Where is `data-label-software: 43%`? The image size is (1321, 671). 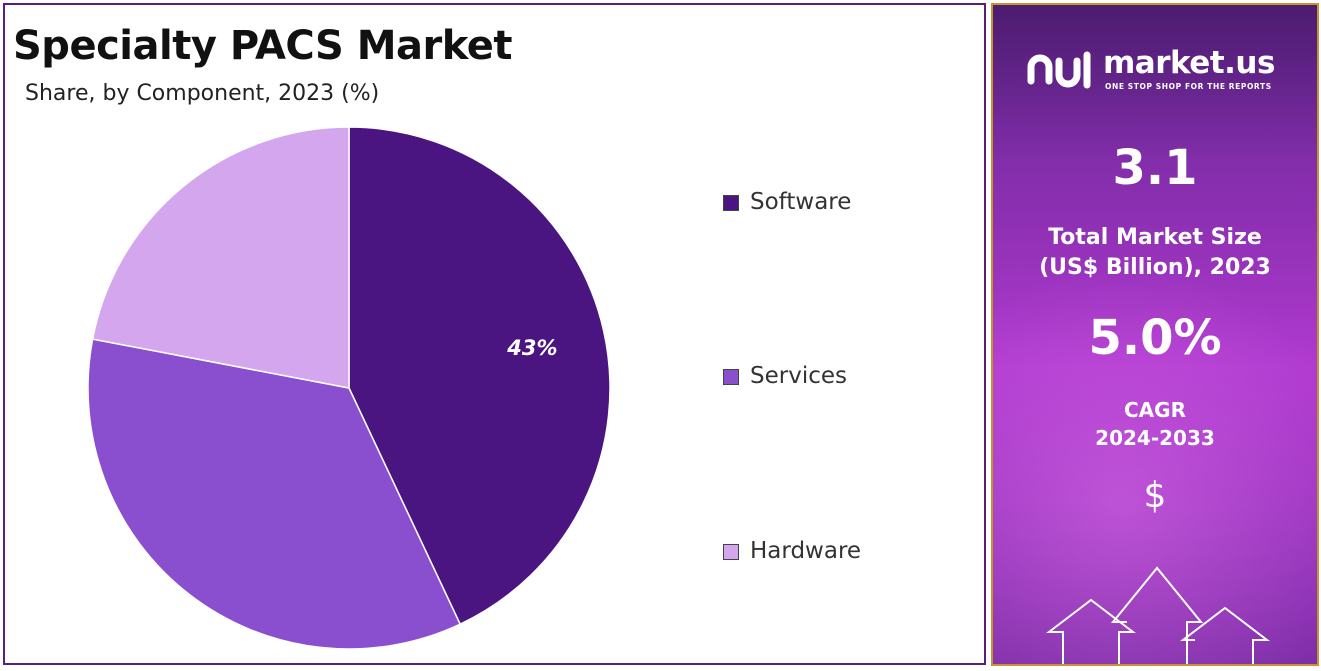 data-label-software: 43% is located at coordinates (531, 348).